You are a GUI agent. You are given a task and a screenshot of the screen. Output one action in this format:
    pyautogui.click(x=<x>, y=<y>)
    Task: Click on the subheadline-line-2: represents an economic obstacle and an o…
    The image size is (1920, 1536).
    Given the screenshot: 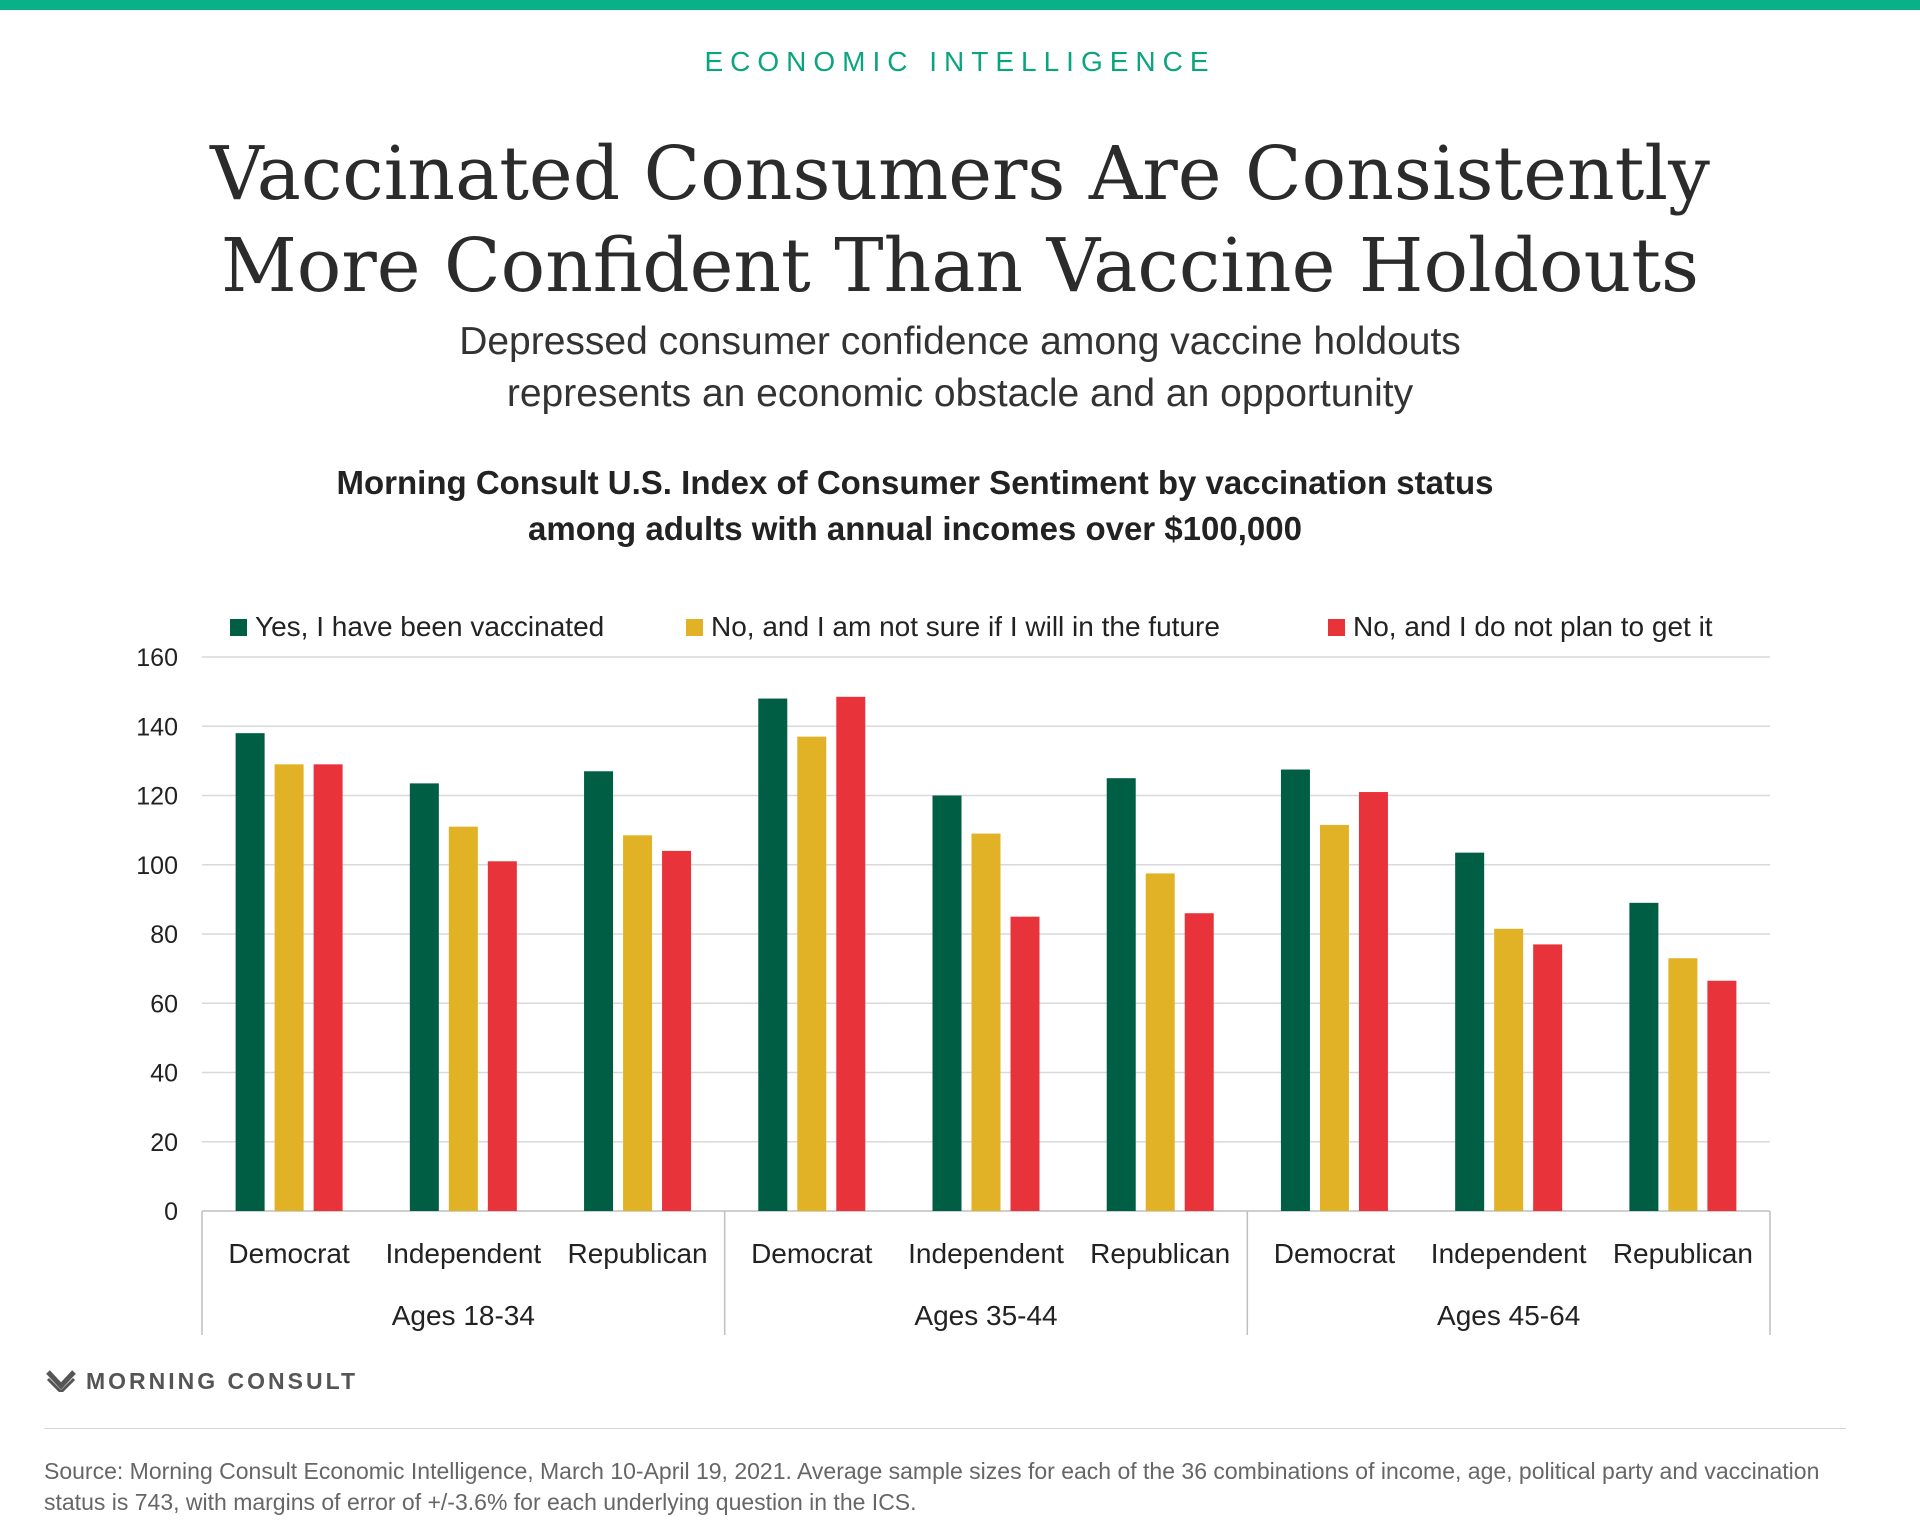 What is the action you would take?
    pyautogui.click(x=960, y=393)
    